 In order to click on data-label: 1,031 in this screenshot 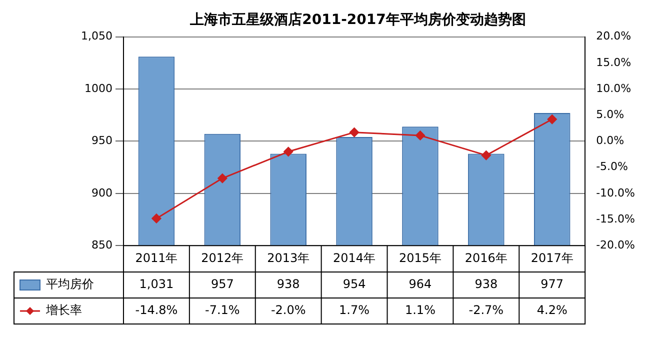, I will do `click(156, 284)`.